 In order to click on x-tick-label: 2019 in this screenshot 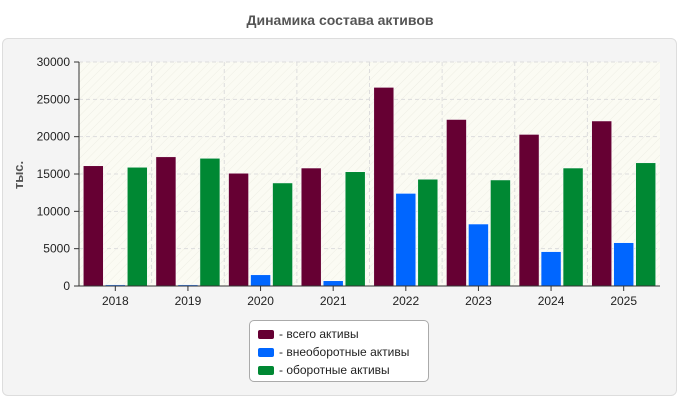, I will do `click(188, 301)`.